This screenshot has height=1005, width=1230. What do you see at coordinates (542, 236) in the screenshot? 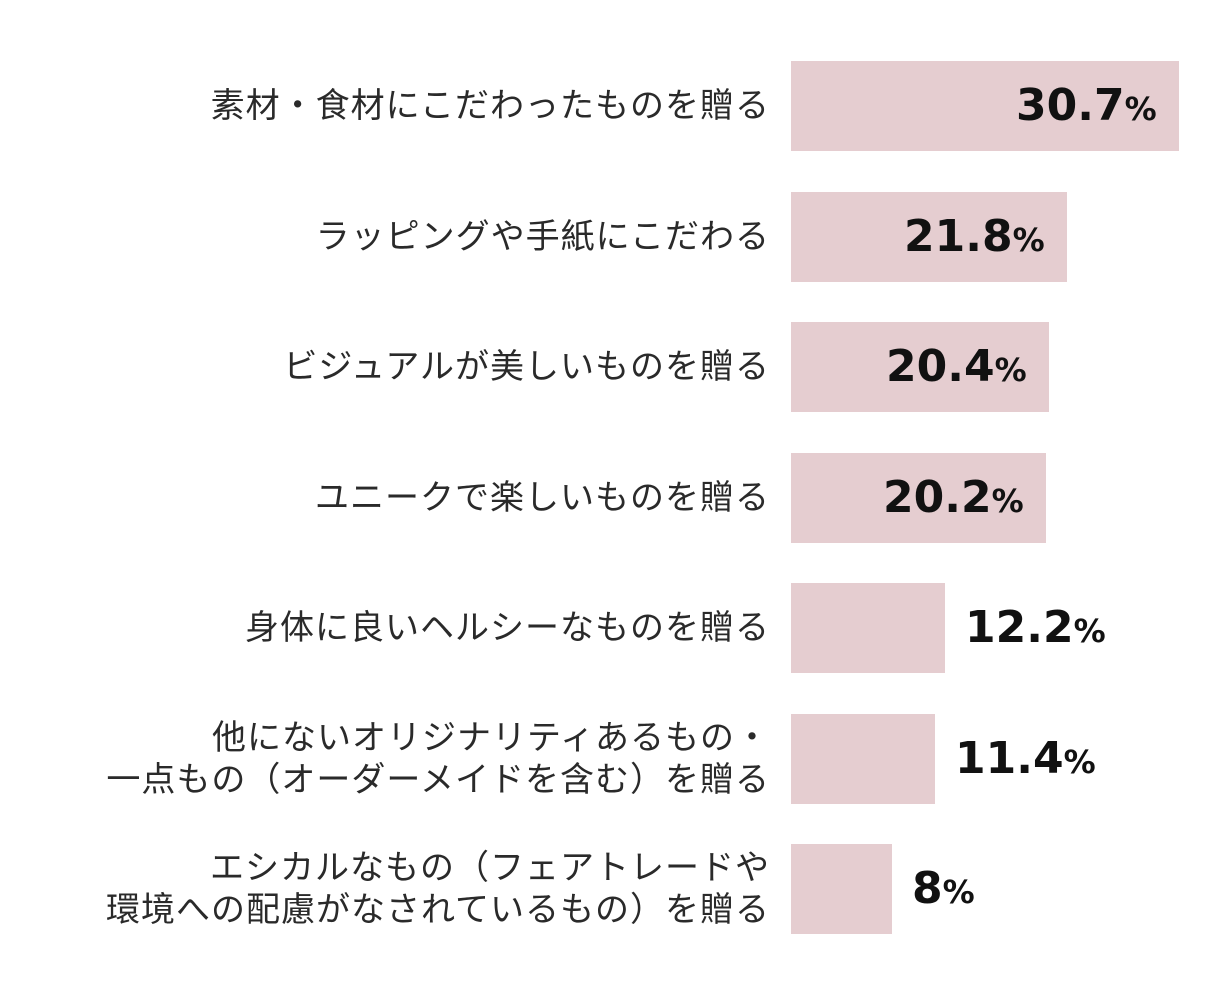
I see `category-label: ラッピングや手紙にこだわる` at bounding box center [542, 236].